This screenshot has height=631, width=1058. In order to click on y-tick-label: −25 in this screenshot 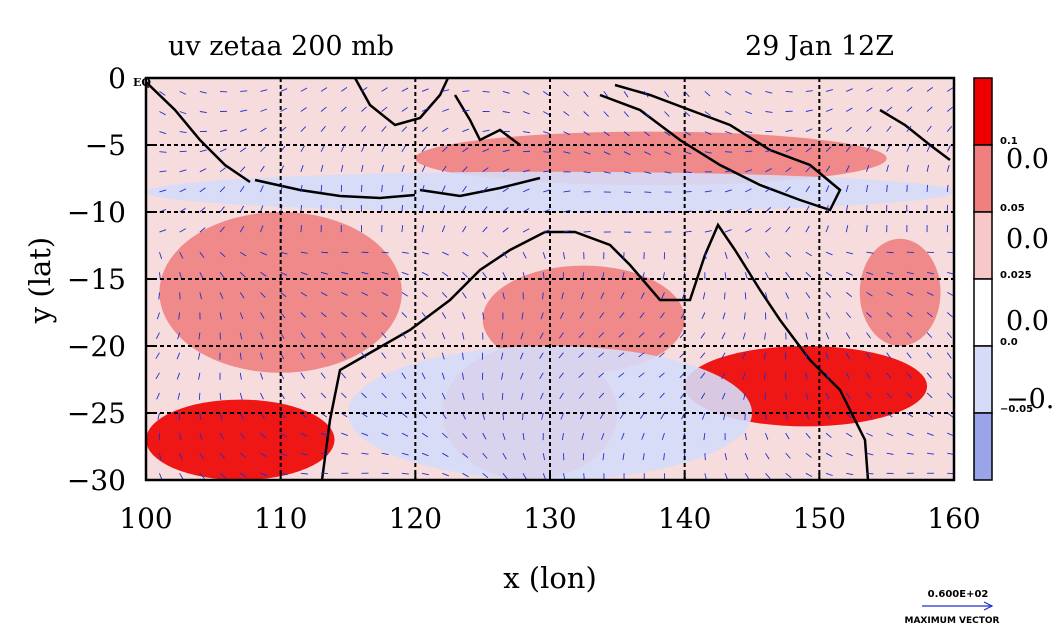, I will do `click(96, 413)`.